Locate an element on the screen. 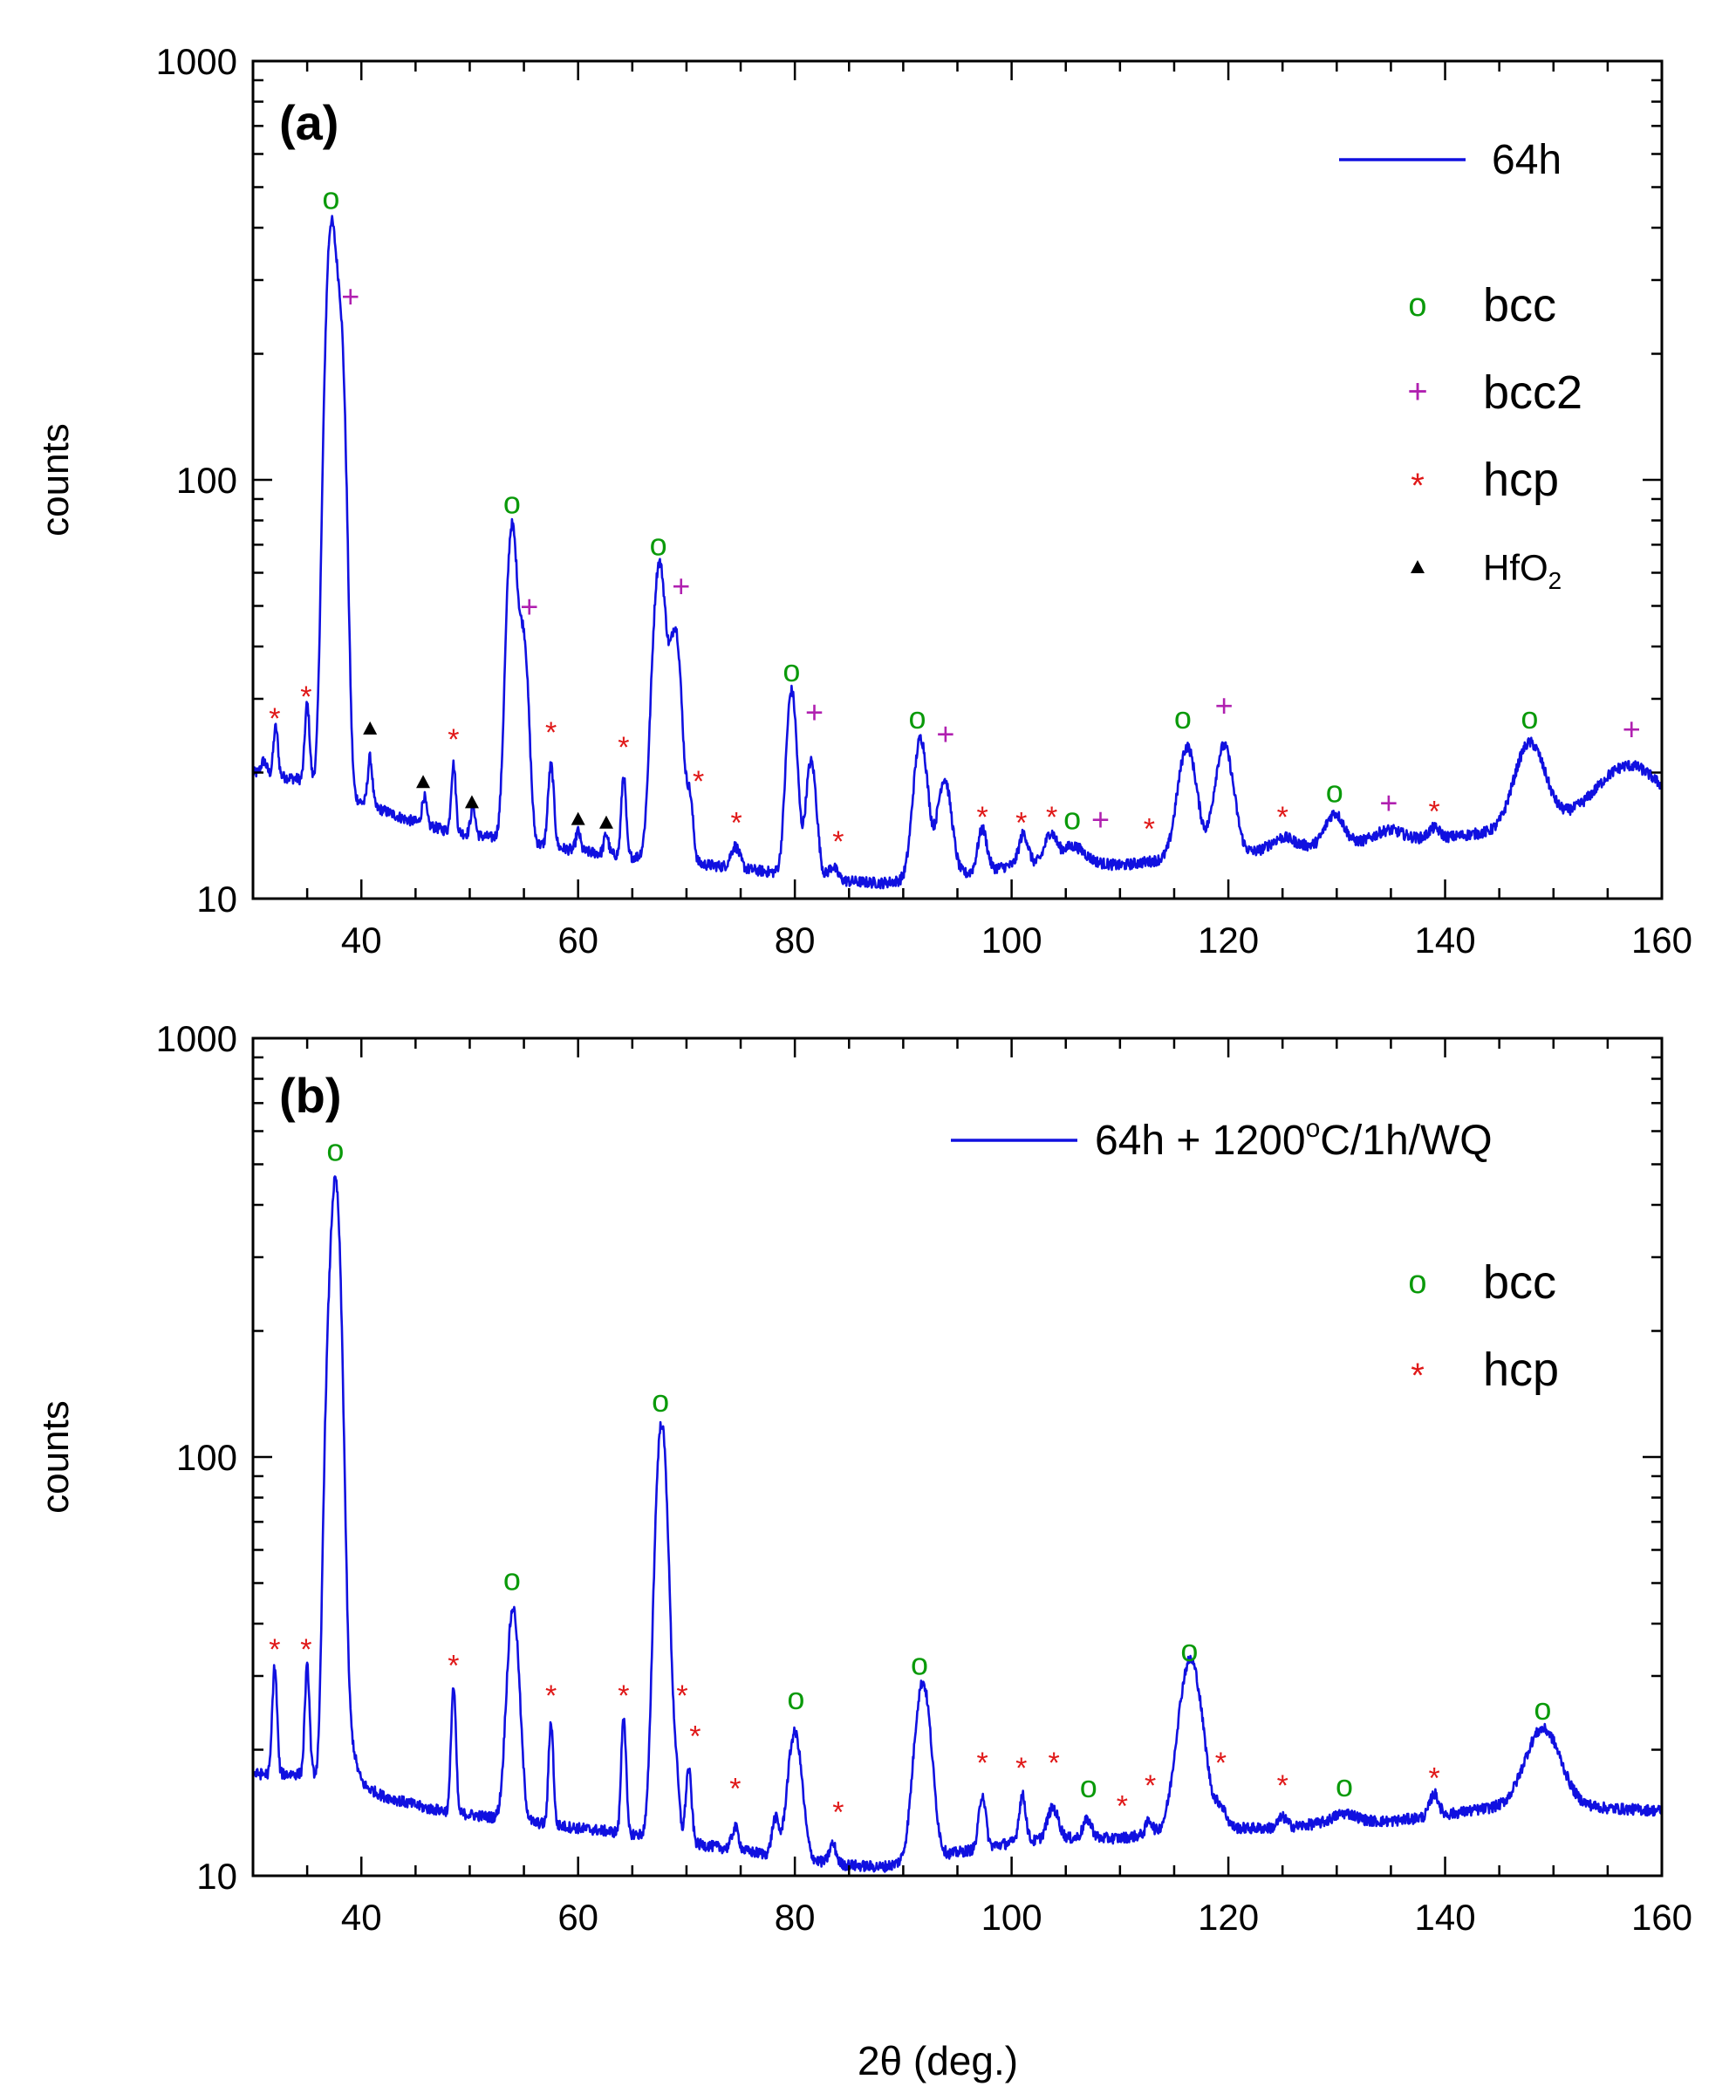  legend-label-part: C/1h/WQ is located at coordinates (1406, 1141).